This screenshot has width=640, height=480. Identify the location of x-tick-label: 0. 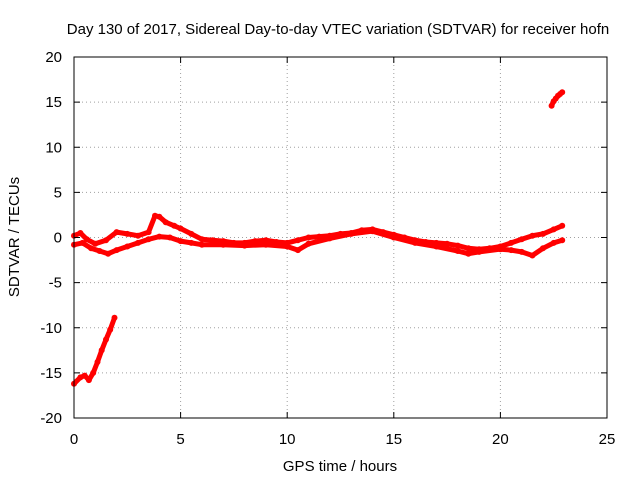
(74, 439).